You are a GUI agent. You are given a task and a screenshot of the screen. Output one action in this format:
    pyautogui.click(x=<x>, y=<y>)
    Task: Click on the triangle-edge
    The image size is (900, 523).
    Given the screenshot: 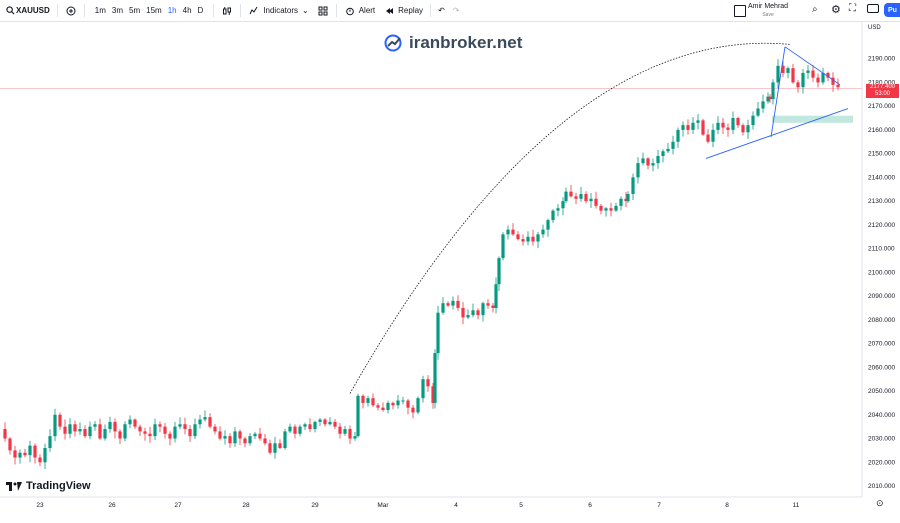 What is the action you would take?
    pyautogui.click(x=778, y=92)
    